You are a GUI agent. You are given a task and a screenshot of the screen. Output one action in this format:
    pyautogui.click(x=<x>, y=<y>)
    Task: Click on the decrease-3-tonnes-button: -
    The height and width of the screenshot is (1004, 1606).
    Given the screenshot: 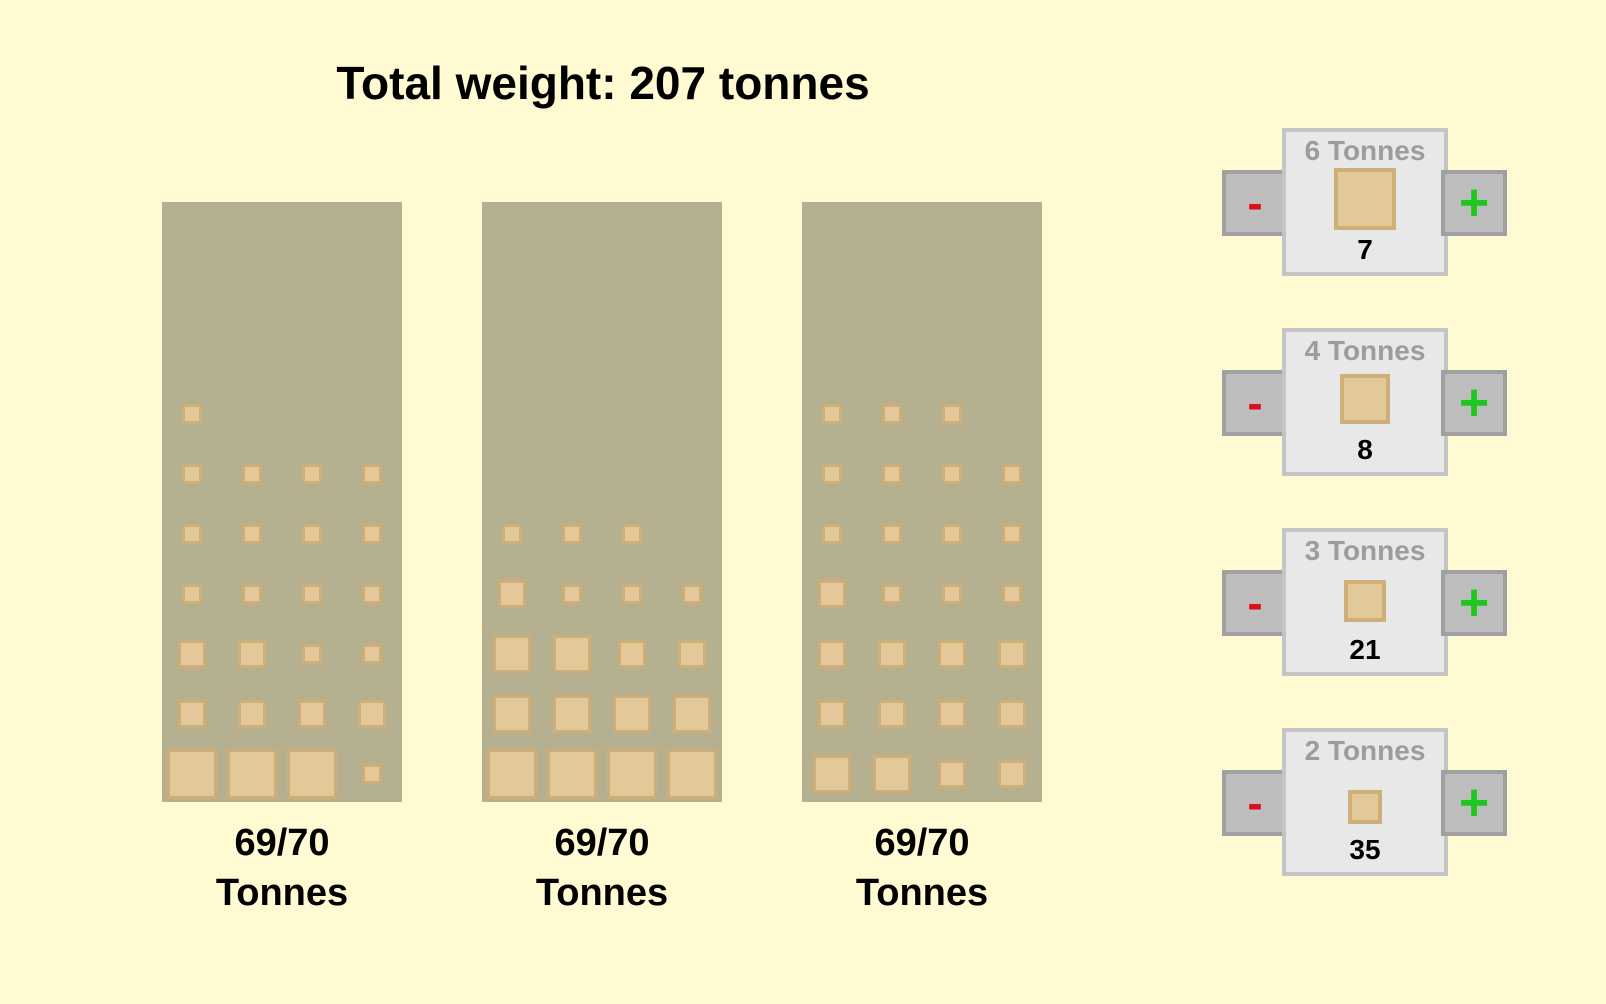 What is the action you would take?
    pyautogui.click(x=1255, y=603)
    